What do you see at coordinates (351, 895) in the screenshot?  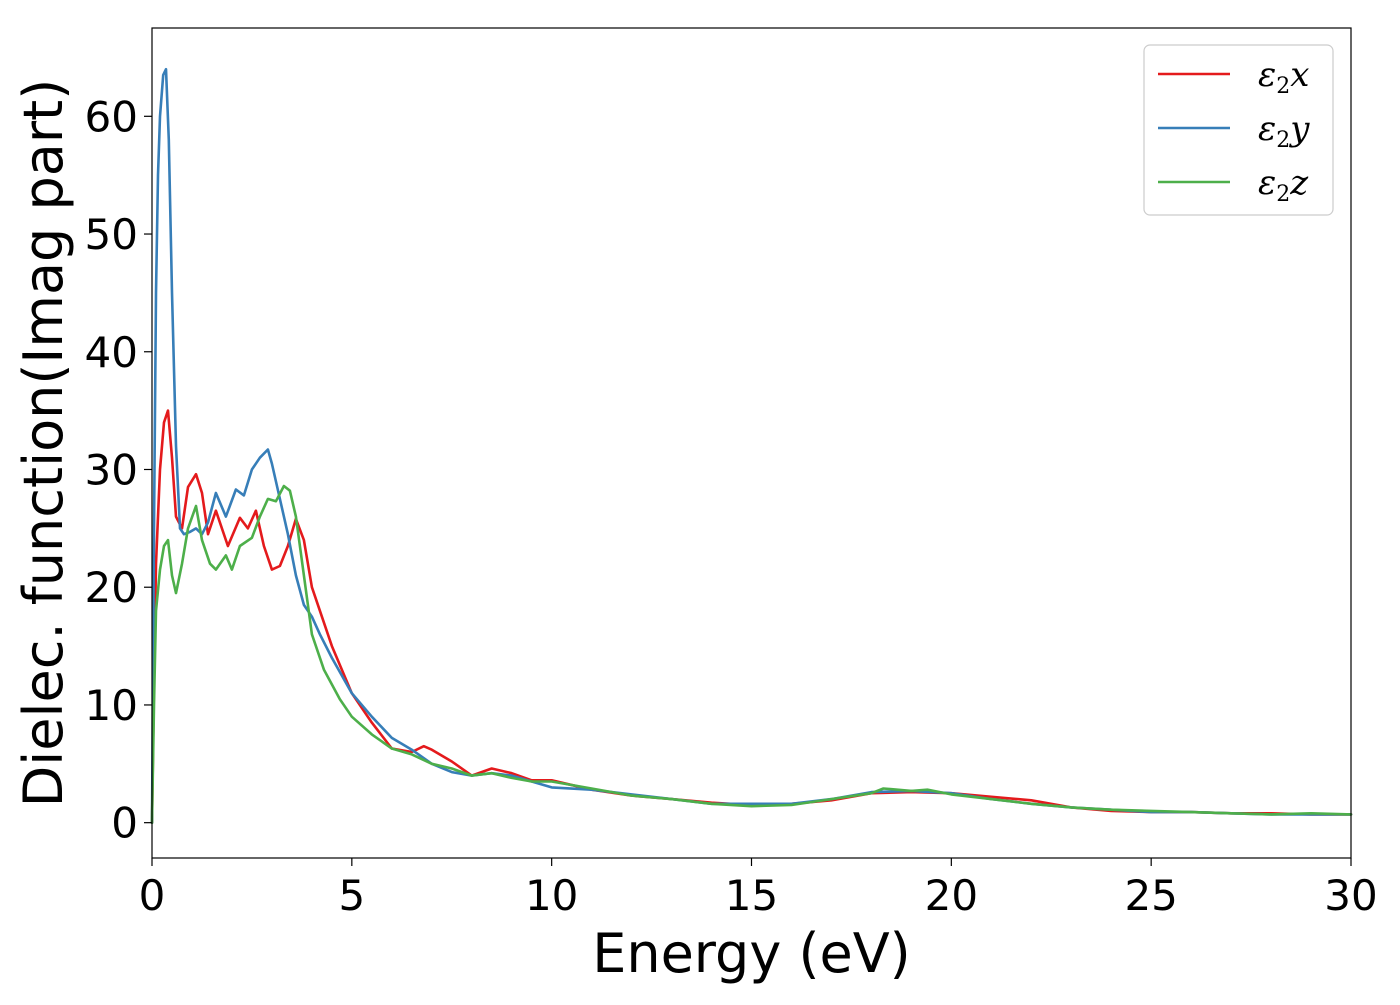 I see `x-tick-label: 5` at bounding box center [351, 895].